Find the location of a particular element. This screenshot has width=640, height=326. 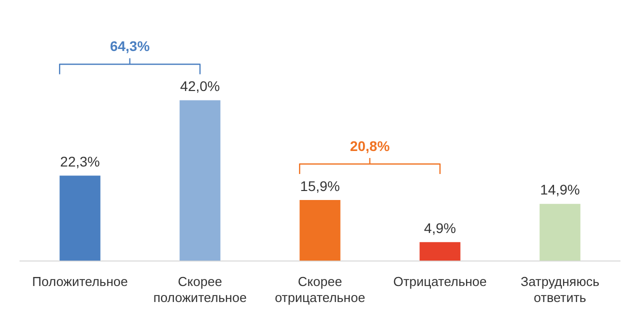

x-tick-label: Скорее положительное is located at coordinates (200, 289).